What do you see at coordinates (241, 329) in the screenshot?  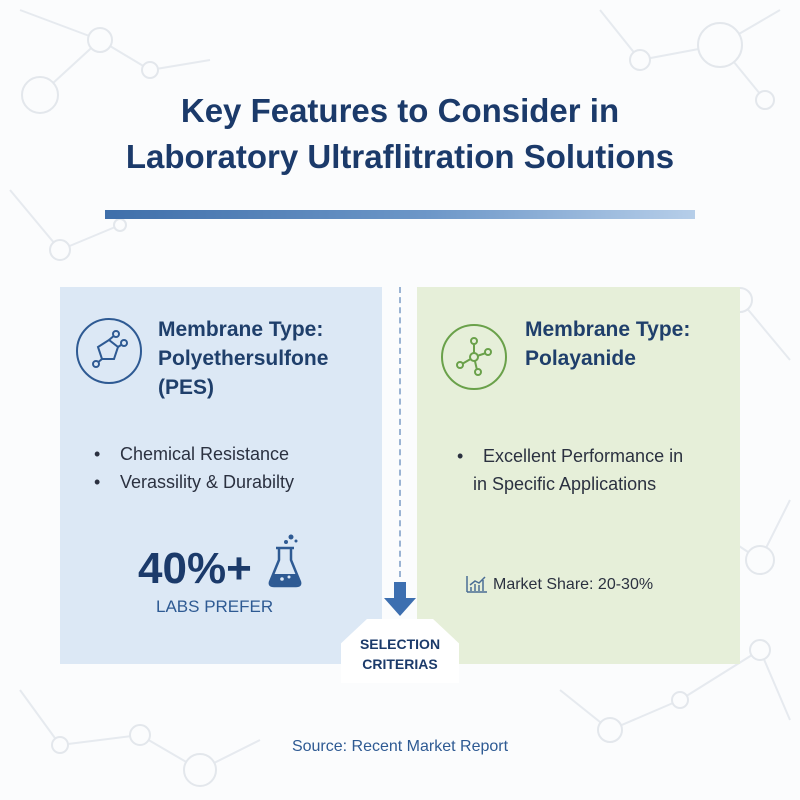 I see `pes-heading-line-1: Membrane Type:` at bounding box center [241, 329].